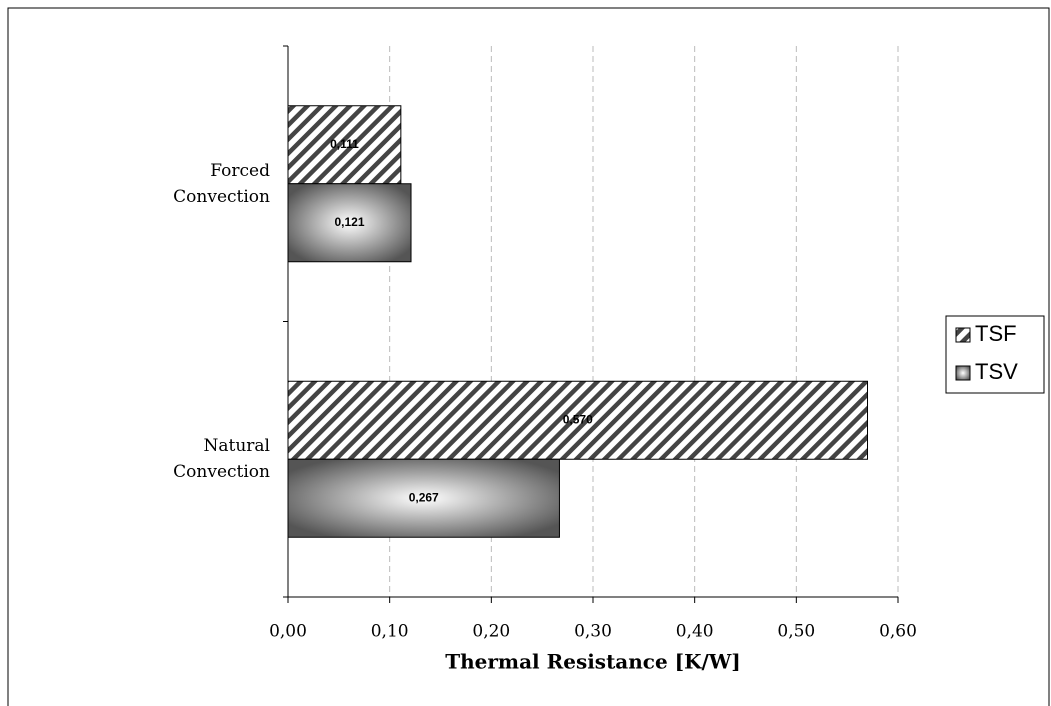 This screenshot has width=1051, height=706. What do you see at coordinates (796, 632) in the screenshot?
I see `x-tick-label: 0,50` at bounding box center [796, 632].